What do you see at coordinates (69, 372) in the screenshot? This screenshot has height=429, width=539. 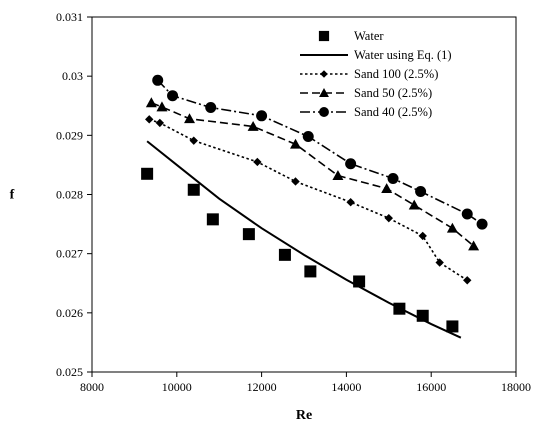 I see `y-tick-label: 0.025` at bounding box center [69, 372].